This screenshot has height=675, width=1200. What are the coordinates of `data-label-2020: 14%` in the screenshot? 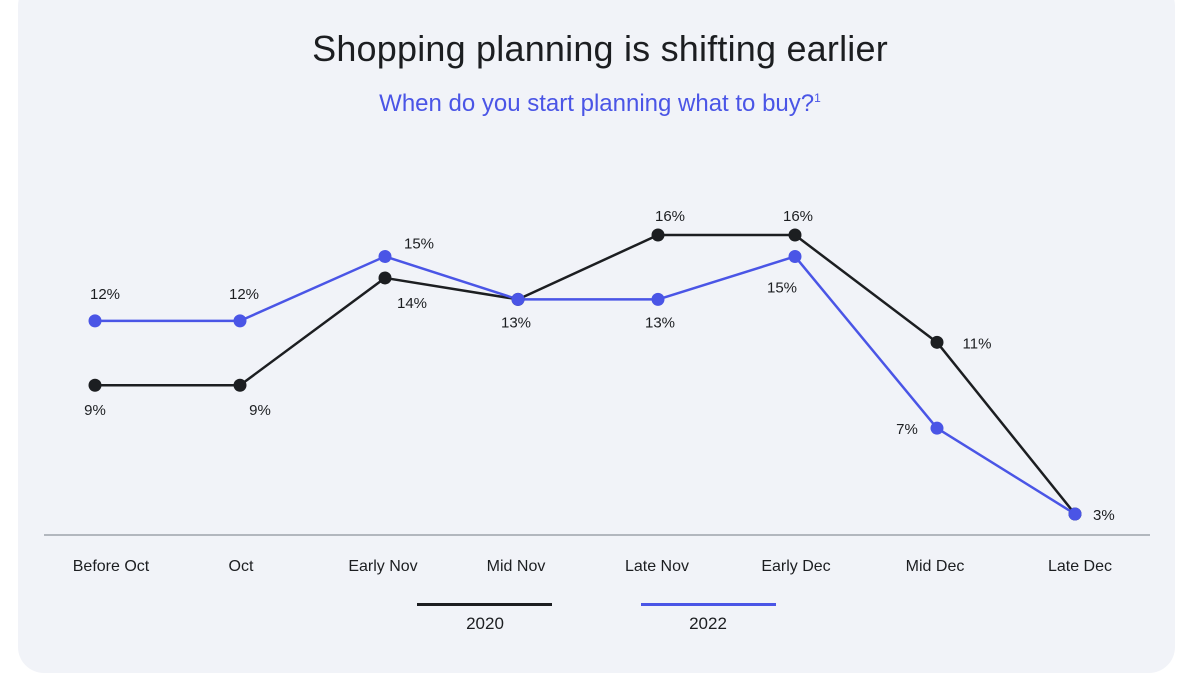 It's located at (412, 303).